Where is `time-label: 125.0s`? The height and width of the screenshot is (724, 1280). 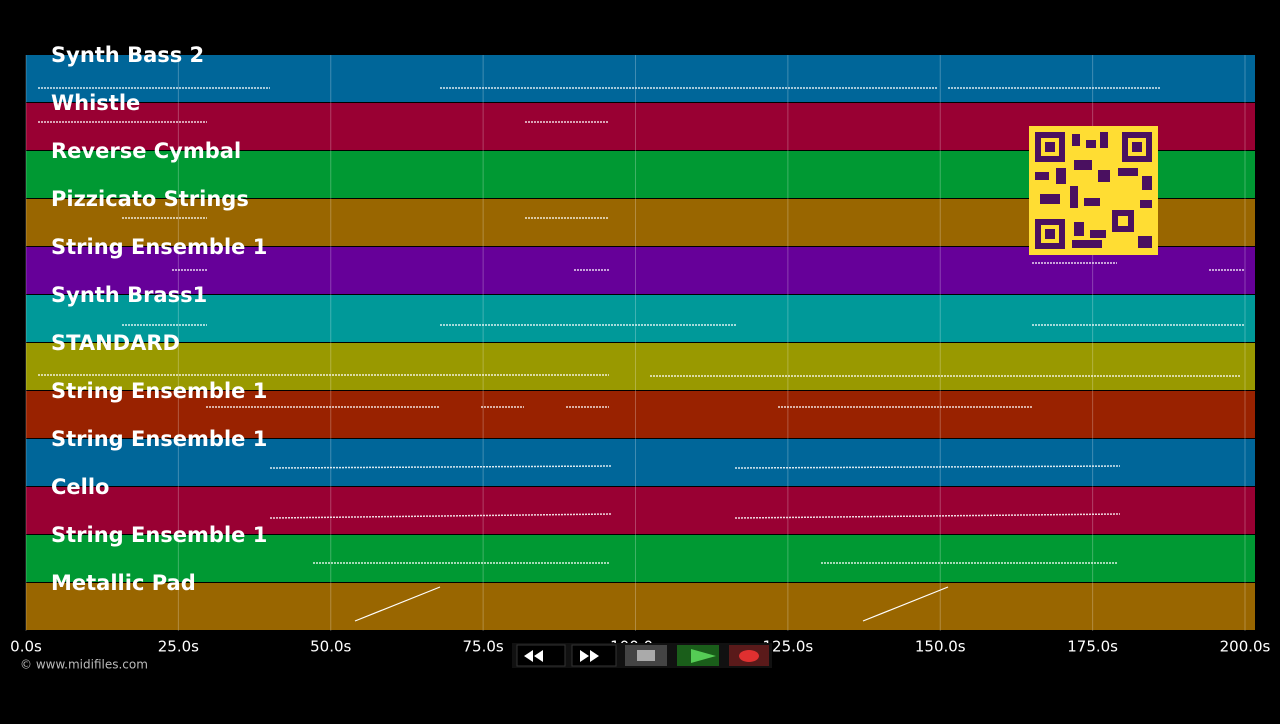
time-label: 125.0s is located at coordinates (787, 647).